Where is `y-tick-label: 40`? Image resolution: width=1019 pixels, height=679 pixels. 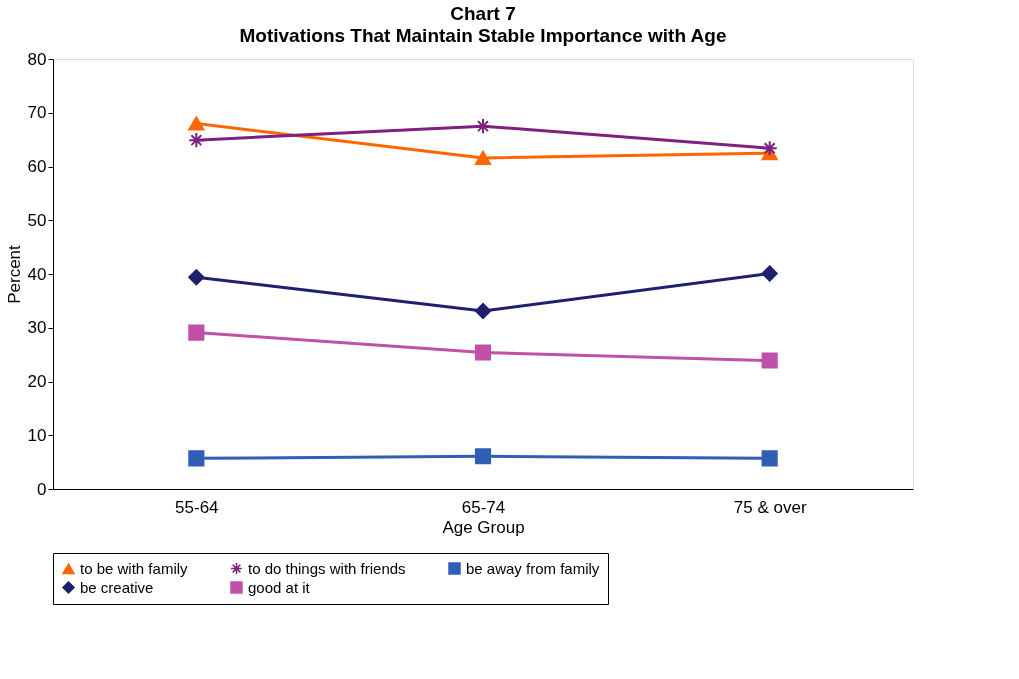 y-tick-label: 40 is located at coordinates (37, 274).